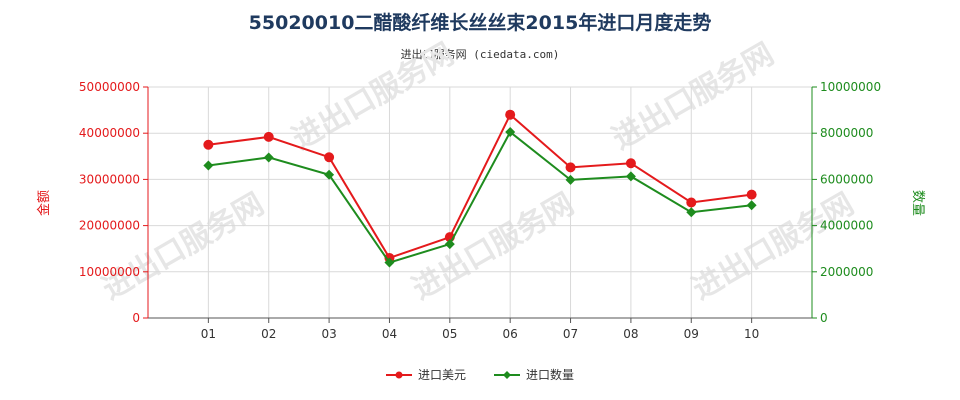 The image size is (960, 400). Describe the element at coordinates (449, 334) in the screenshot. I see `x-axis-tick-label: 05` at that location.